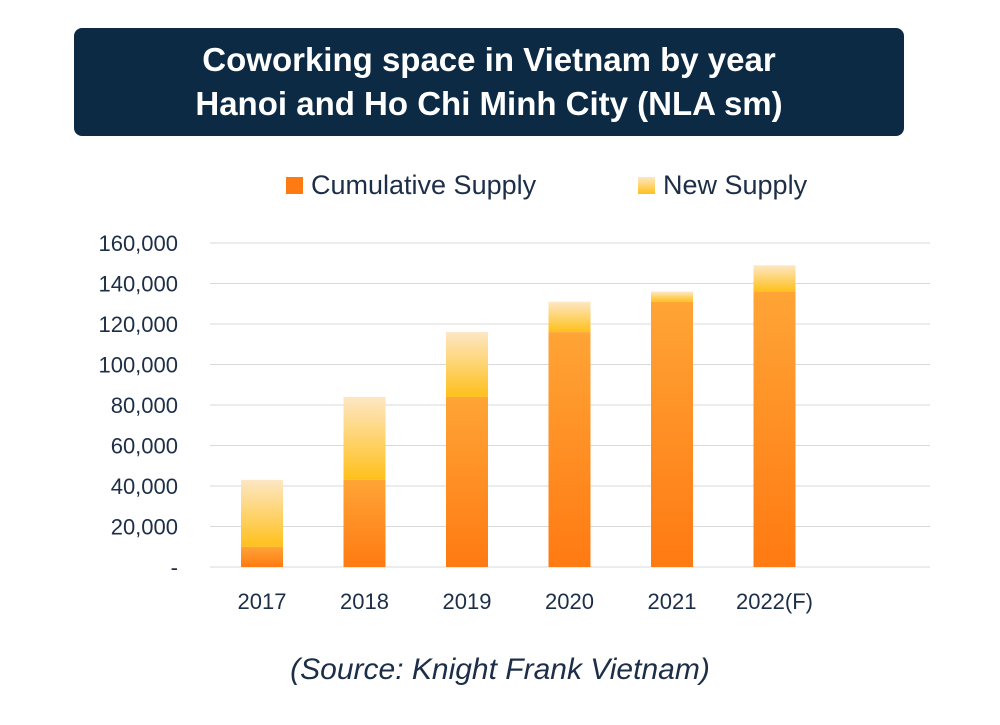 The height and width of the screenshot is (725, 1000). I want to click on y-tick-label: -, so click(174, 567).